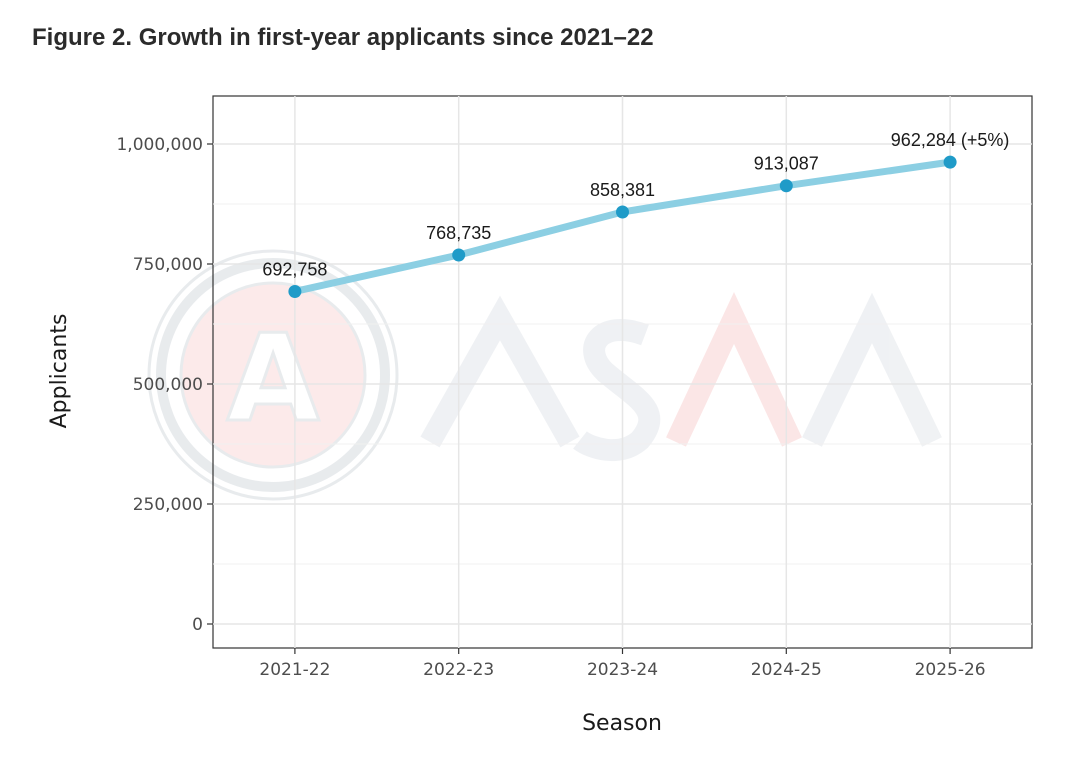 The width and height of the screenshot is (1080, 760). What do you see at coordinates (458, 233) in the screenshot?
I see `data-label: 768,735` at bounding box center [458, 233].